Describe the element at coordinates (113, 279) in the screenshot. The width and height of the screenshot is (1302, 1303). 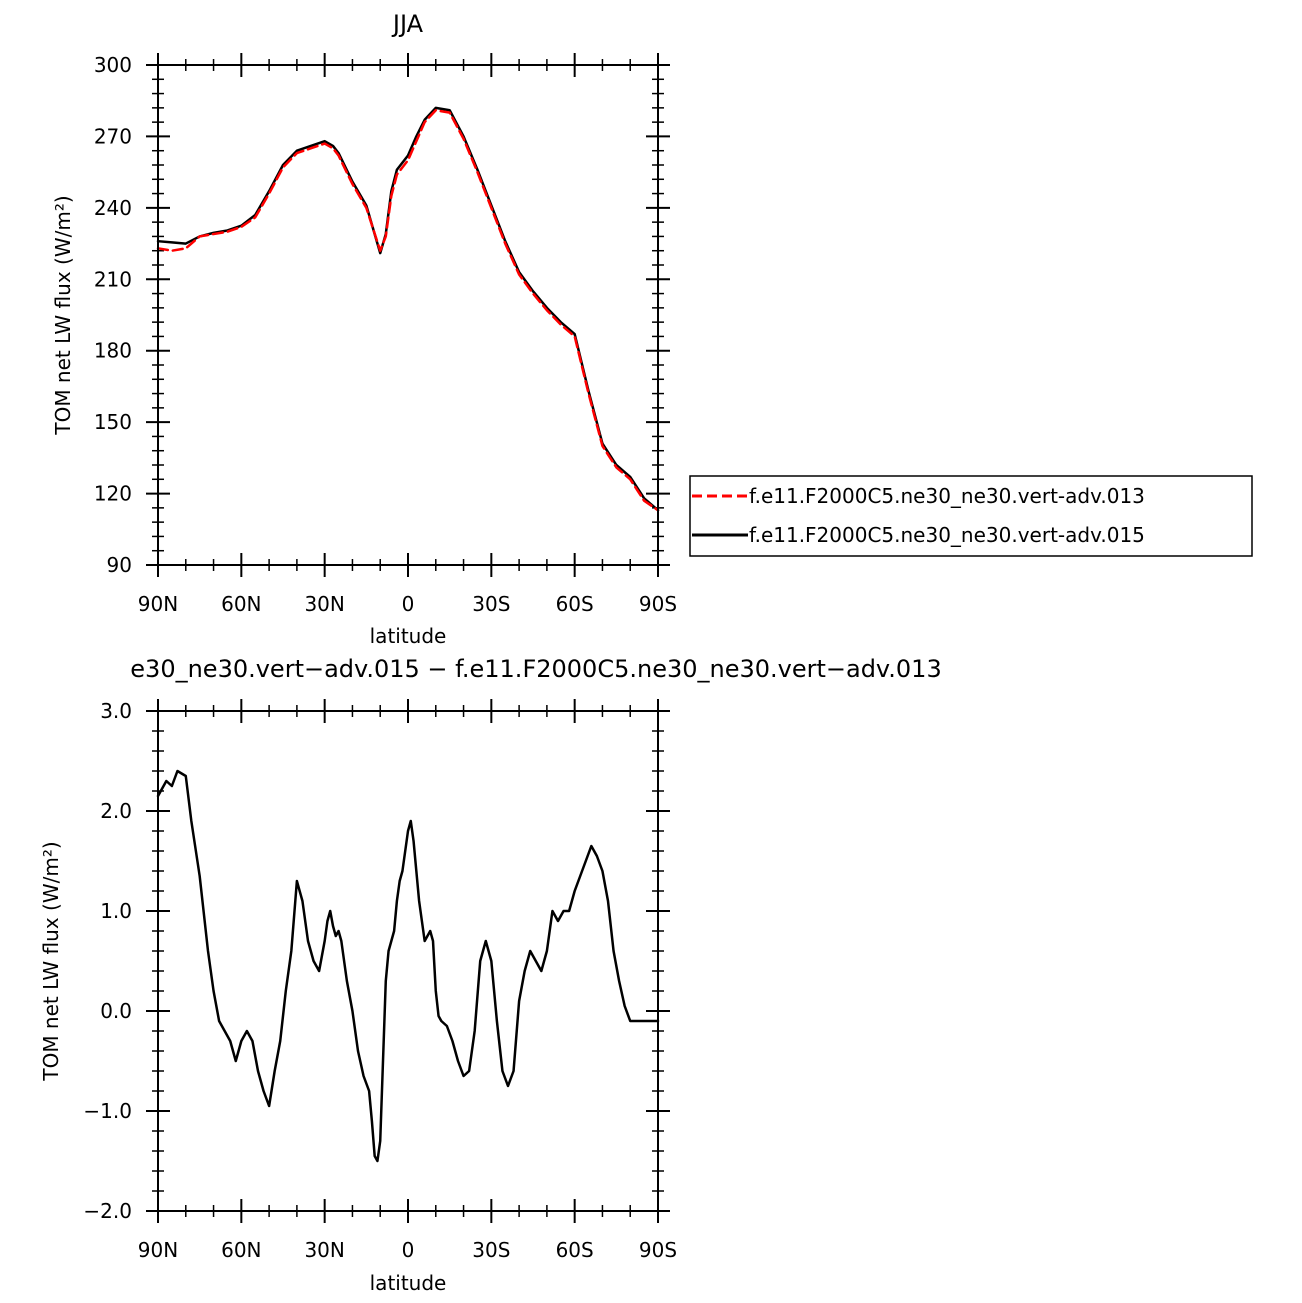
I see `y-tick-label: 210` at that location.